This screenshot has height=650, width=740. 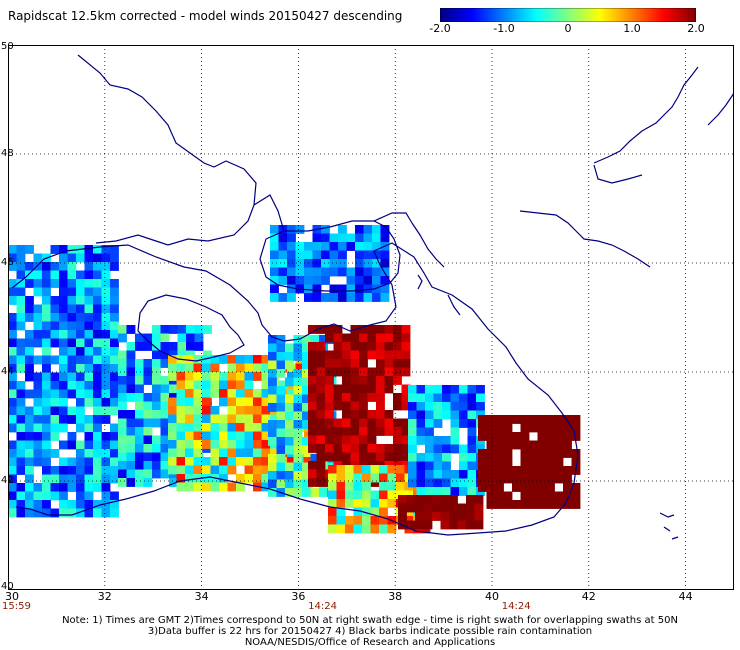 What do you see at coordinates (568, 15) in the screenshot?
I see `colorbar` at bounding box center [568, 15].